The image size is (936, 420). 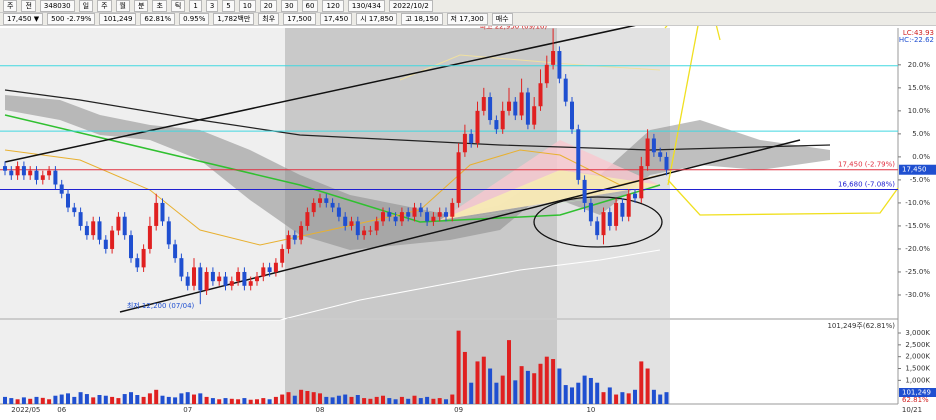 What do you see at coordinates (195, 6) in the screenshot?
I see `toolbar-item: 1` at bounding box center [195, 6].